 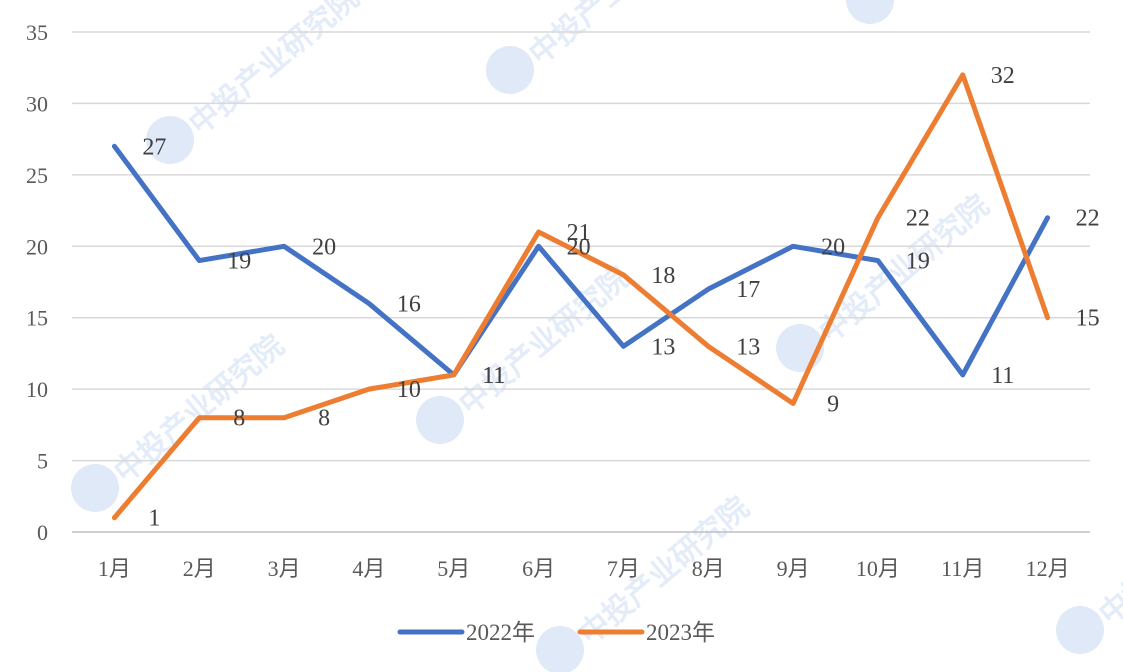 I want to click on x-tick-label: 8月, so click(x=708, y=568).